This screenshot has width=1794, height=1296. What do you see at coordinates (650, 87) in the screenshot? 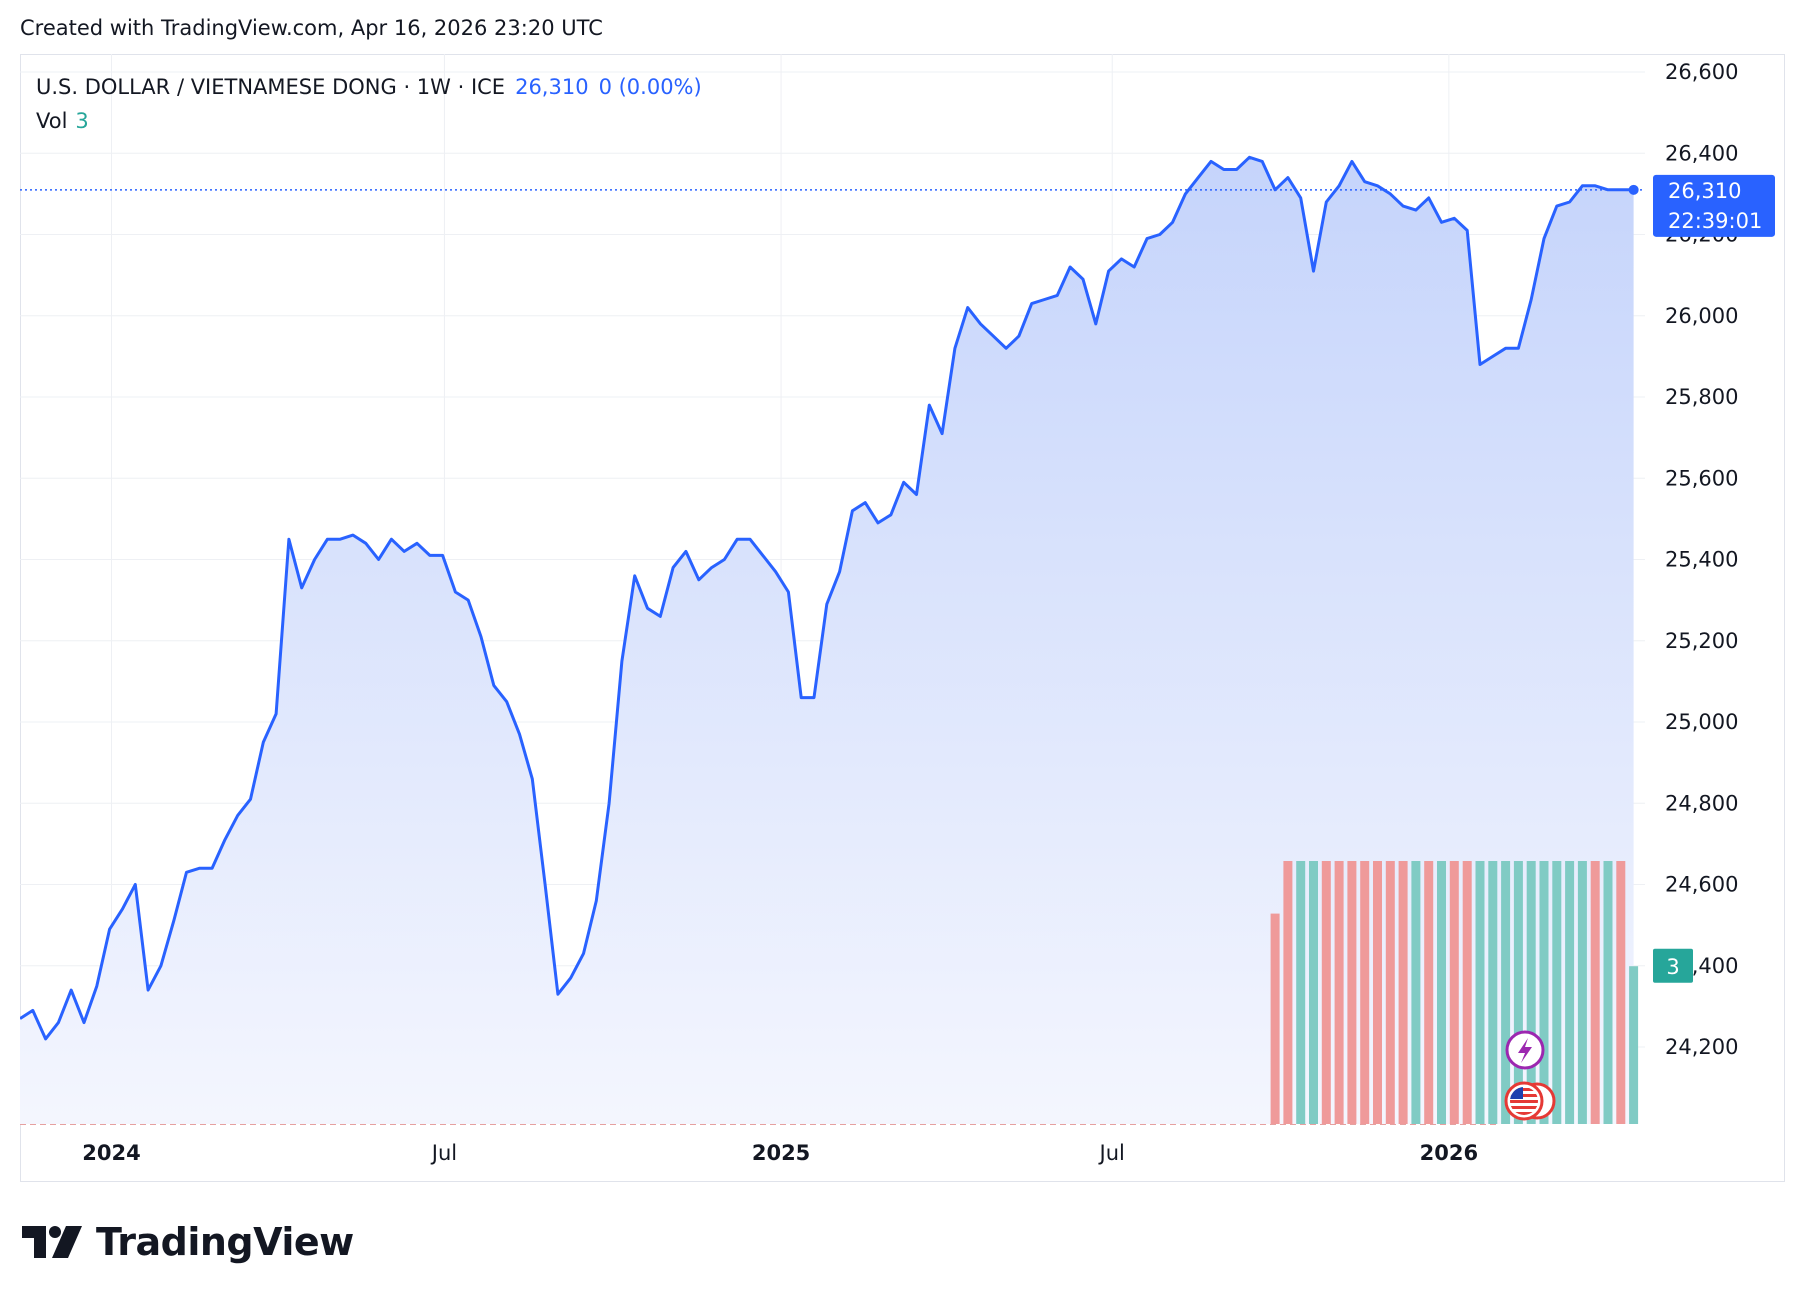
I see `price-change: 0 (0.00%)` at bounding box center [650, 87].